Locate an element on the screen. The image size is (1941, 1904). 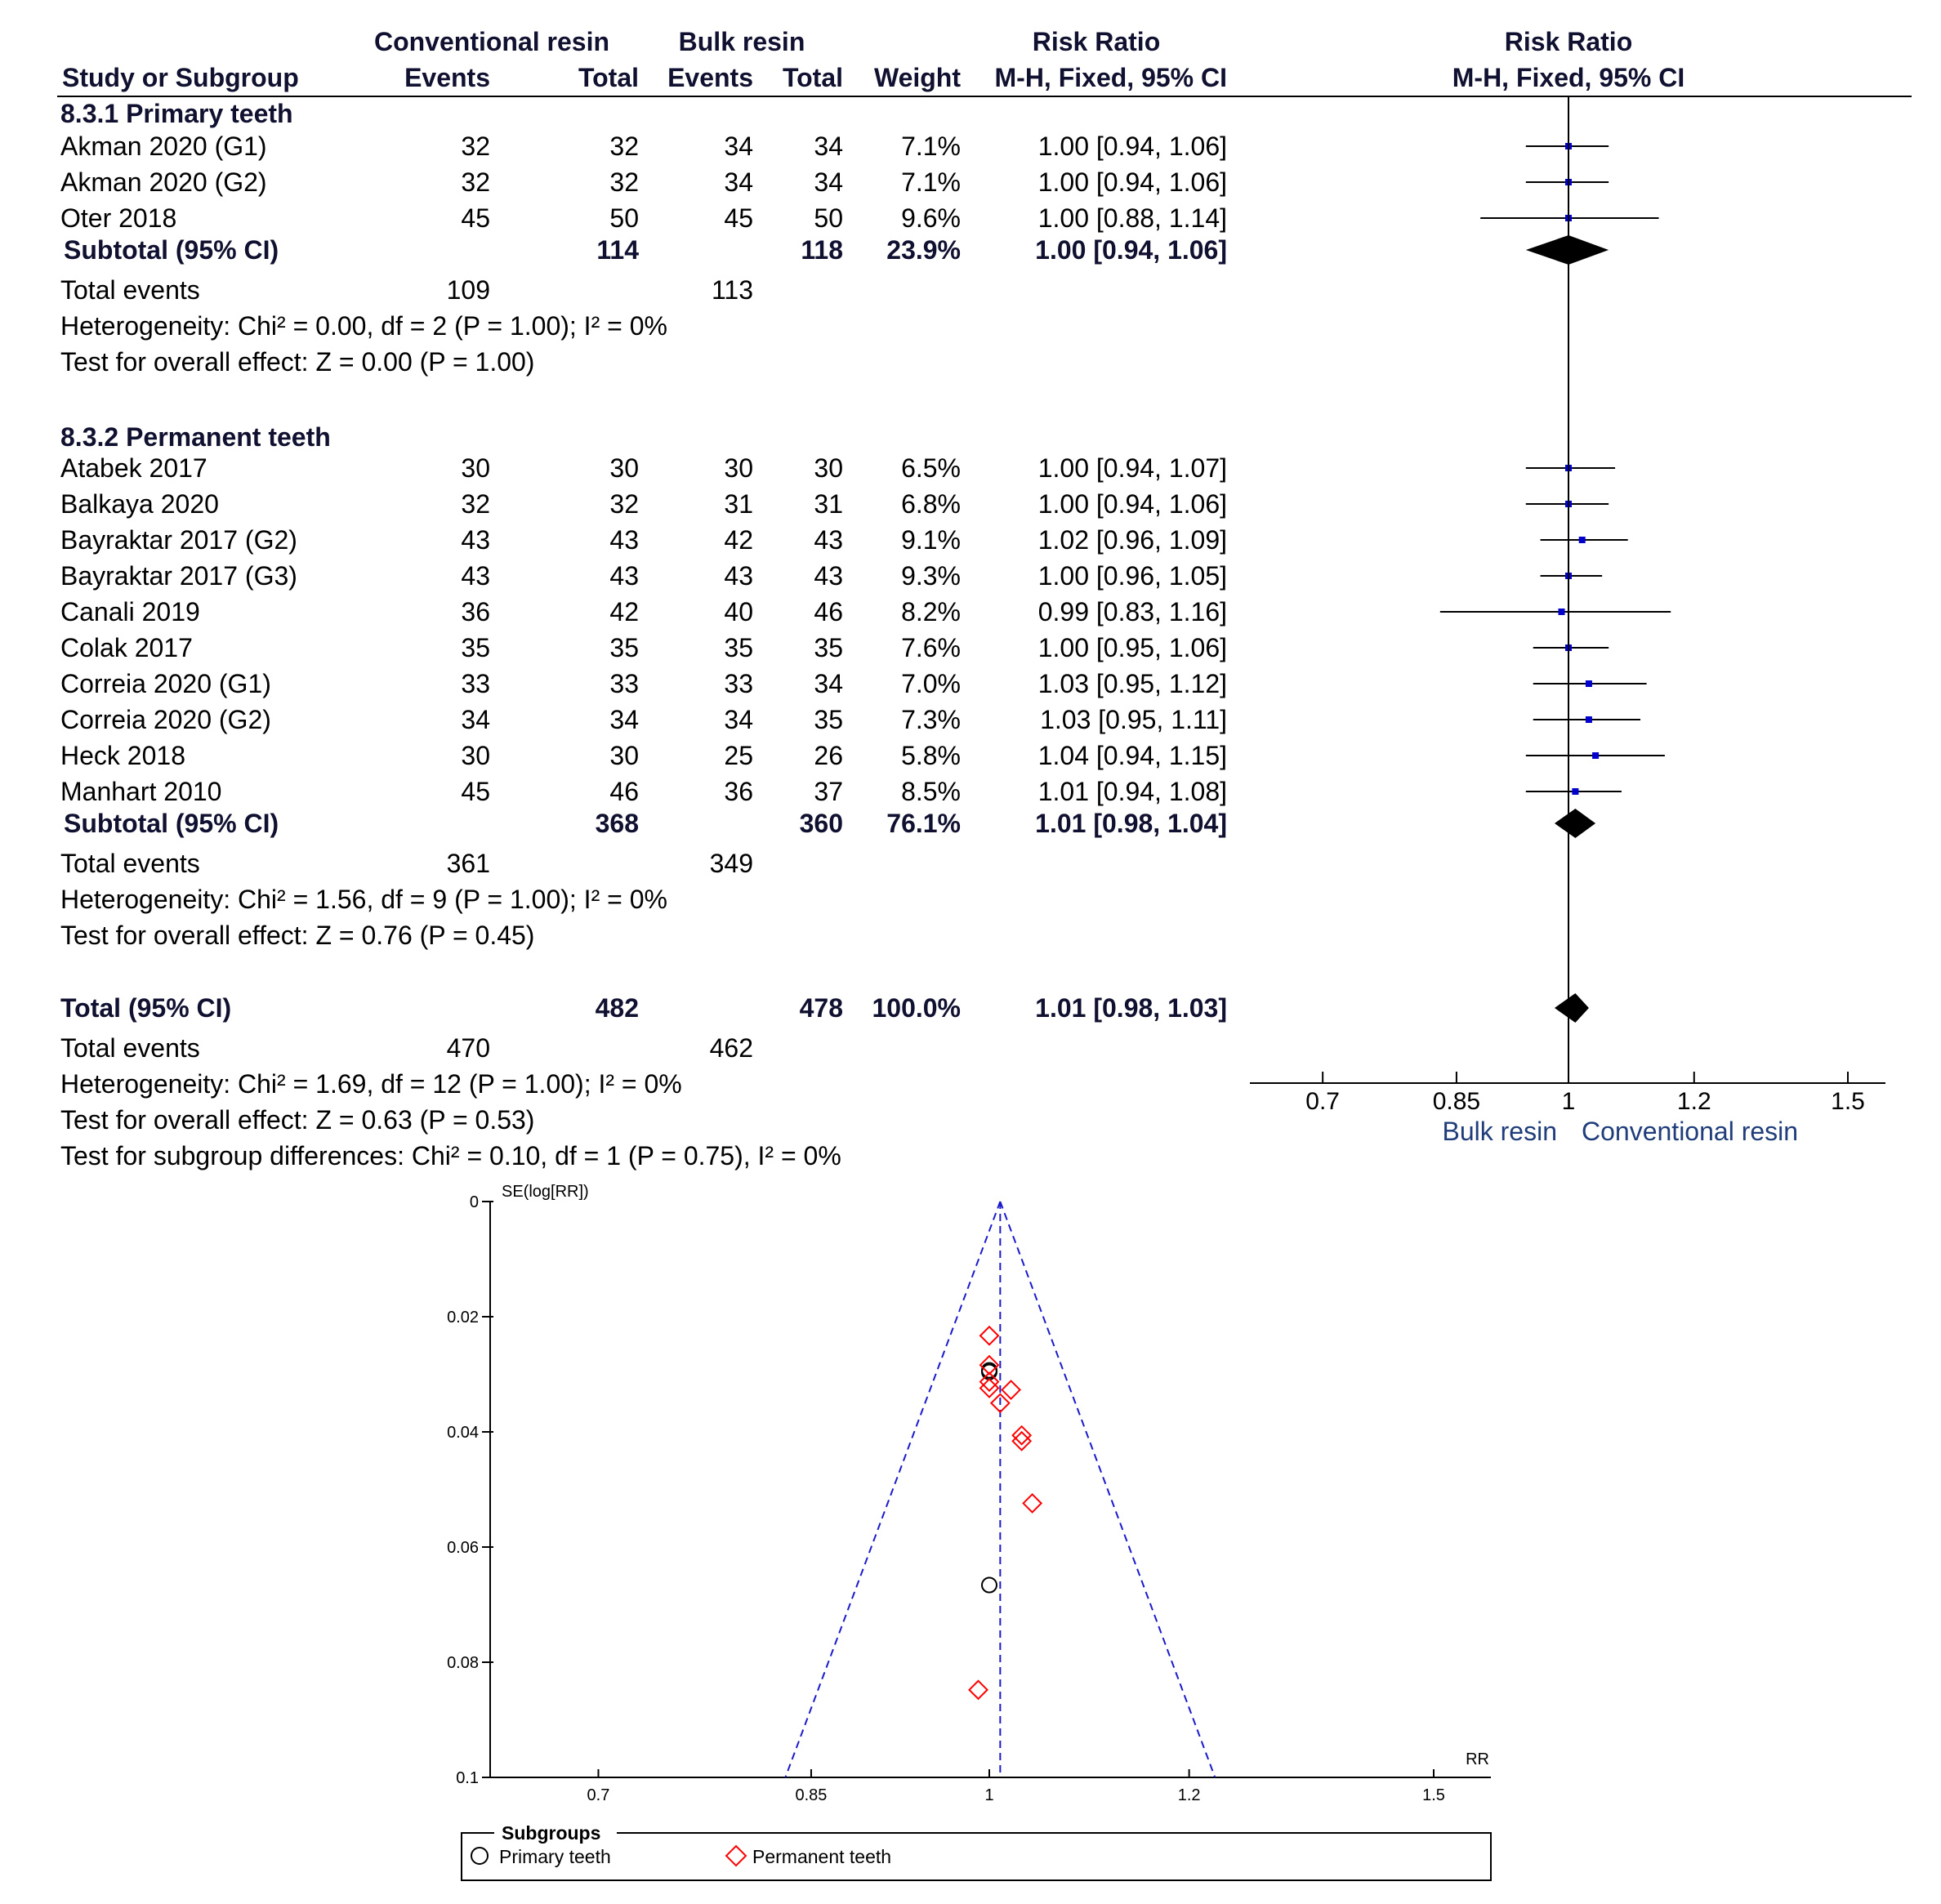
funnel-y-tick-label: 0.1 is located at coordinates (468, 1778).